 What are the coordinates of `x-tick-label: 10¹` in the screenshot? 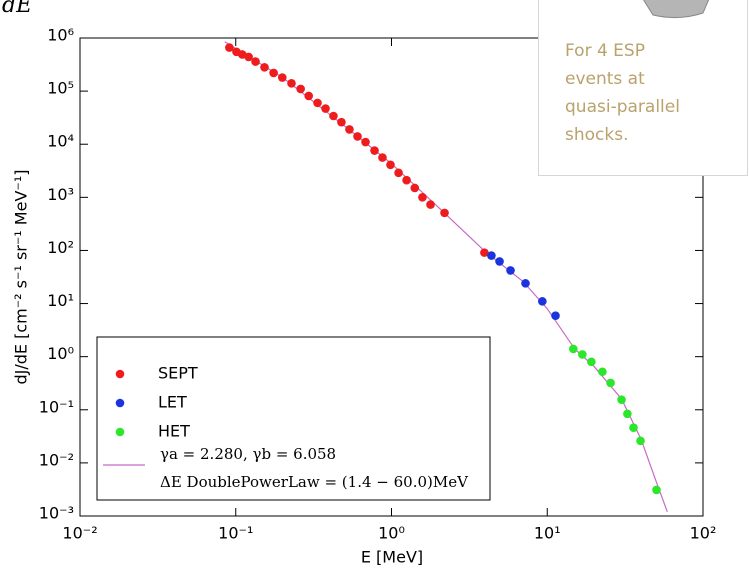 It's located at (547, 533).